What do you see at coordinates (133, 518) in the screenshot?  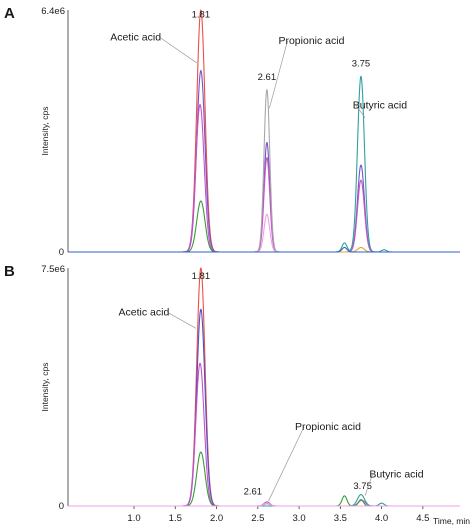 I see `x-tick-label: 1.0` at bounding box center [133, 518].